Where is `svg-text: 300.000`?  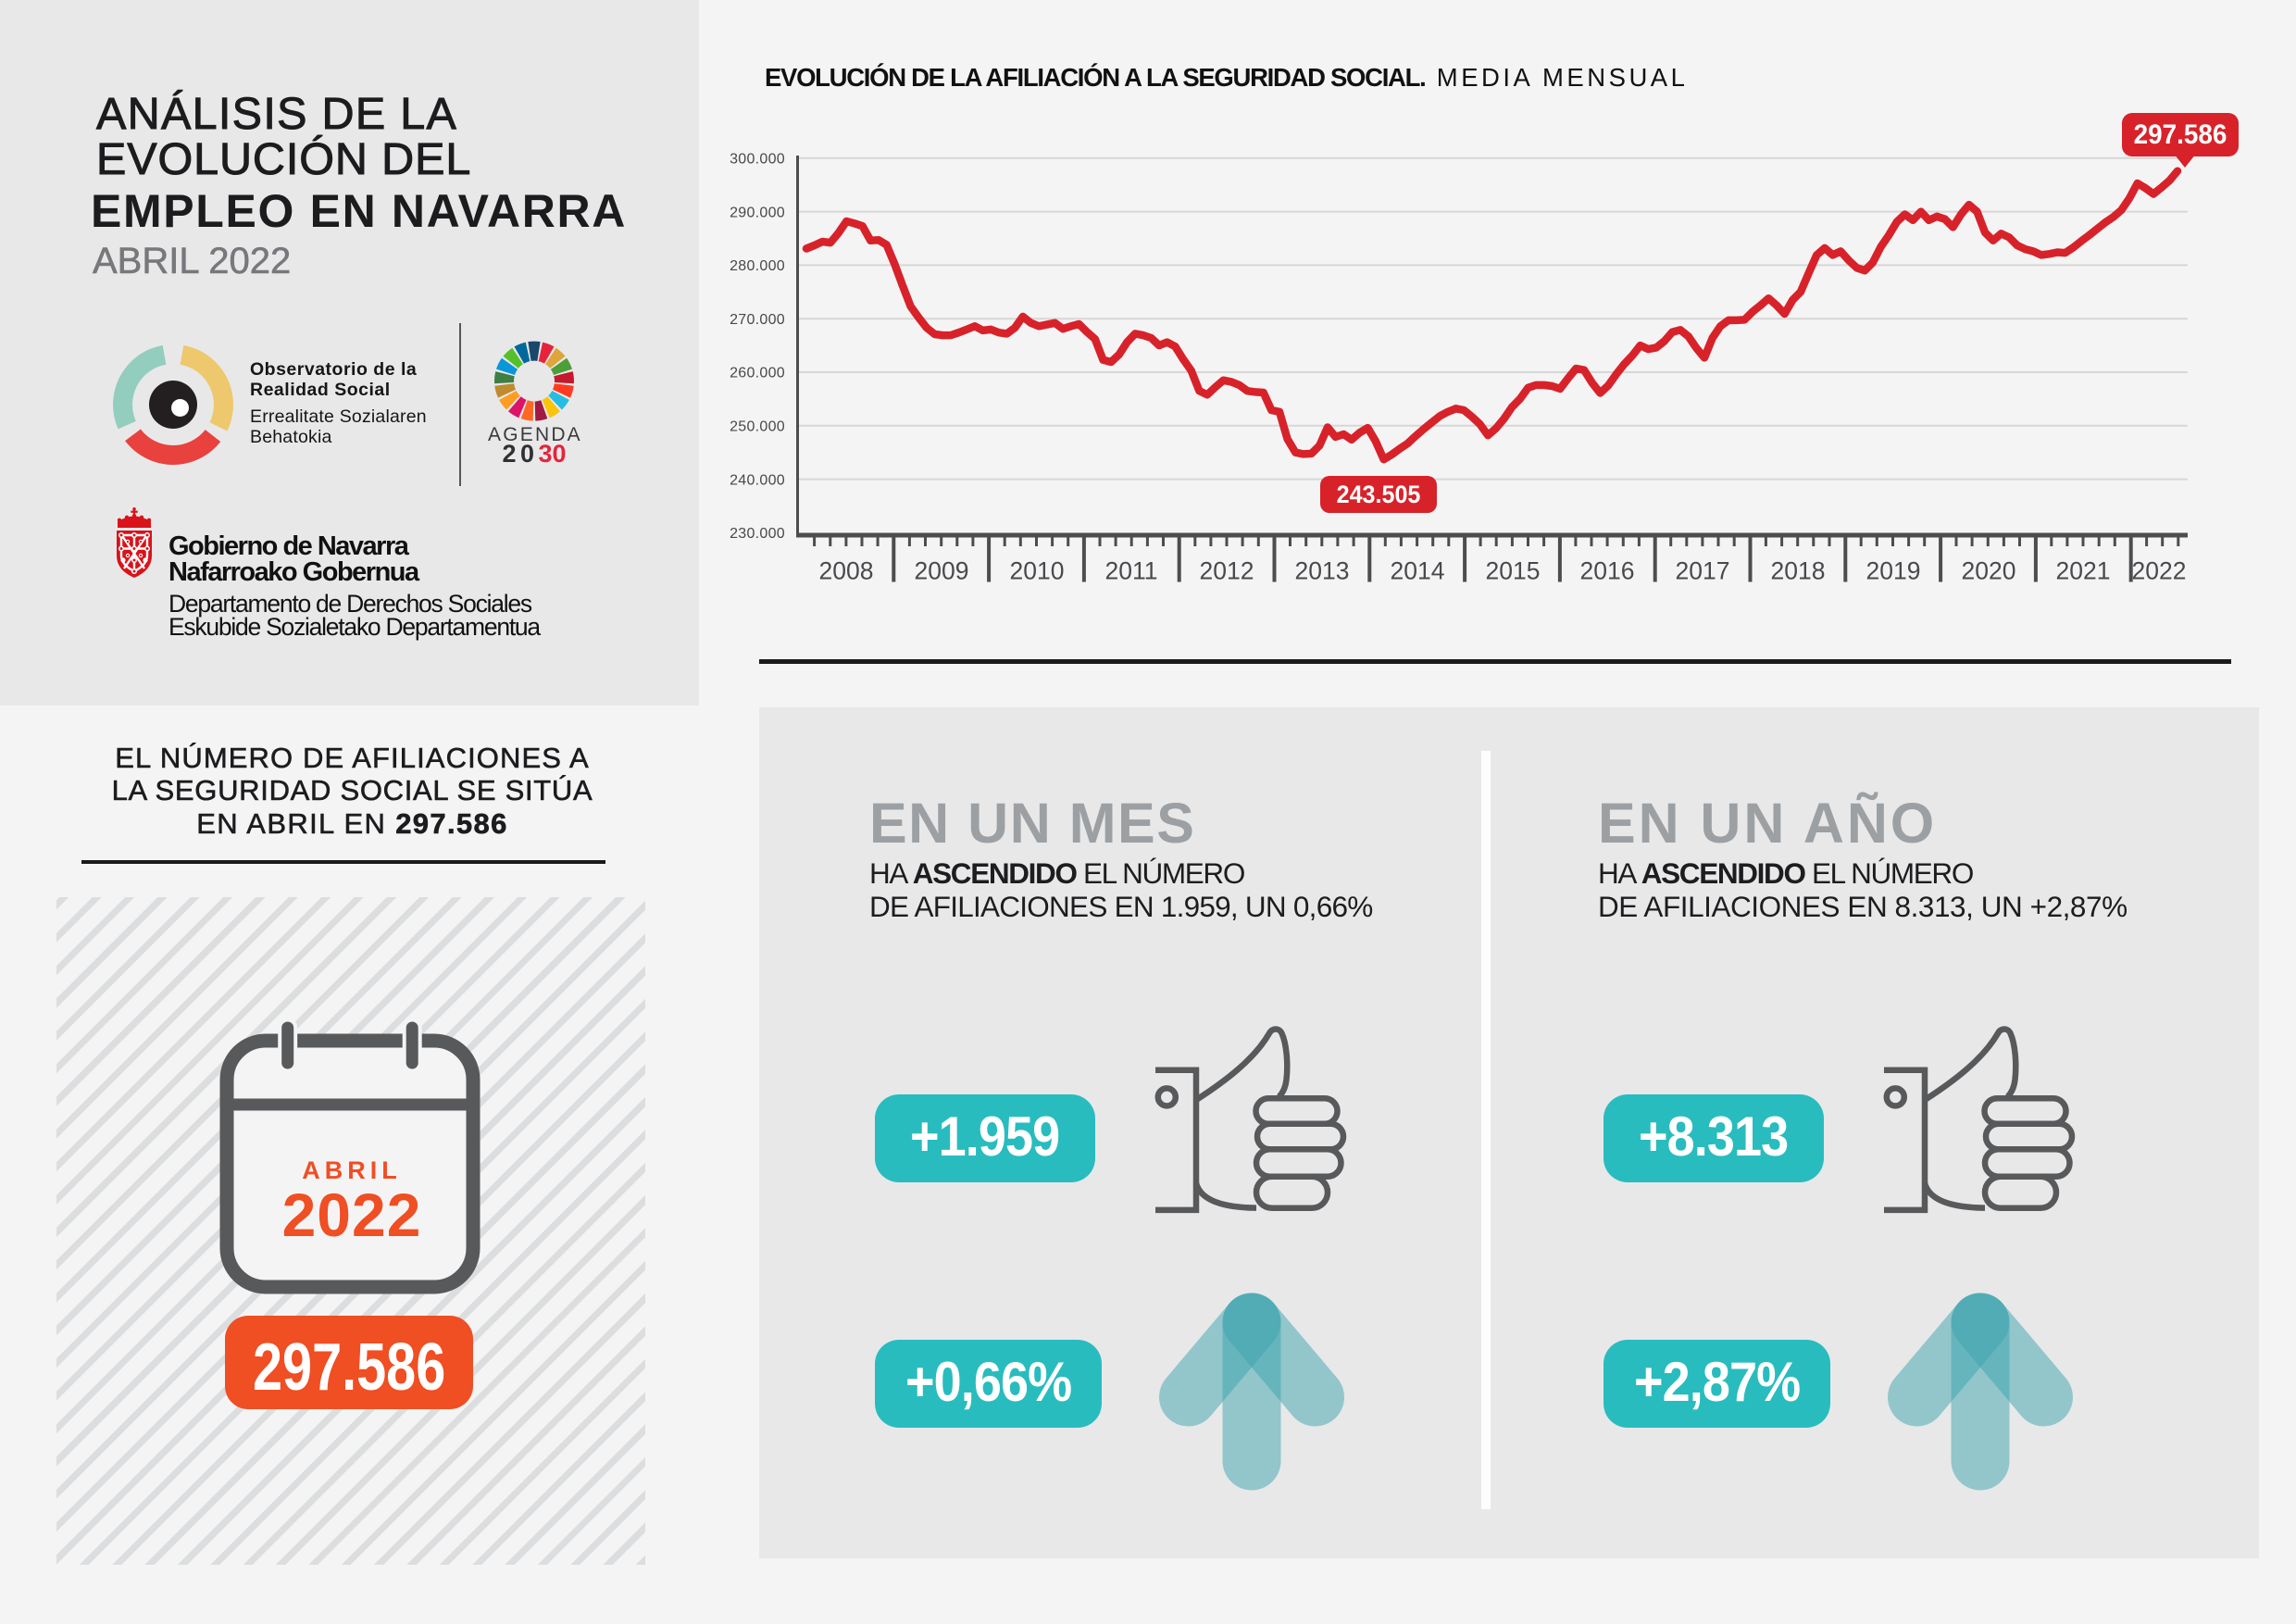 svg-text: 300.000 is located at coordinates (757, 160).